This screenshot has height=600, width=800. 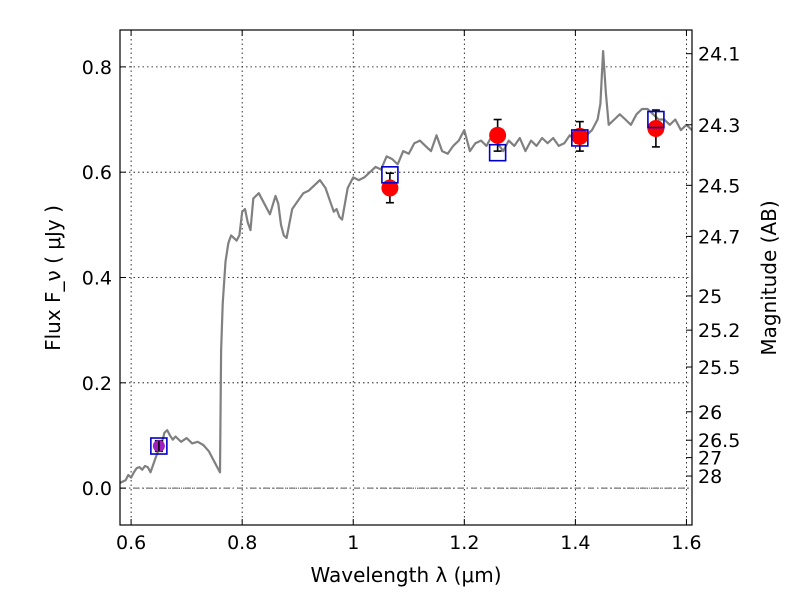 What do you see at coordinates (131, 543) in the screenshot?
I see `x-tick-label: 0.6` at bounding box center [131, 543].